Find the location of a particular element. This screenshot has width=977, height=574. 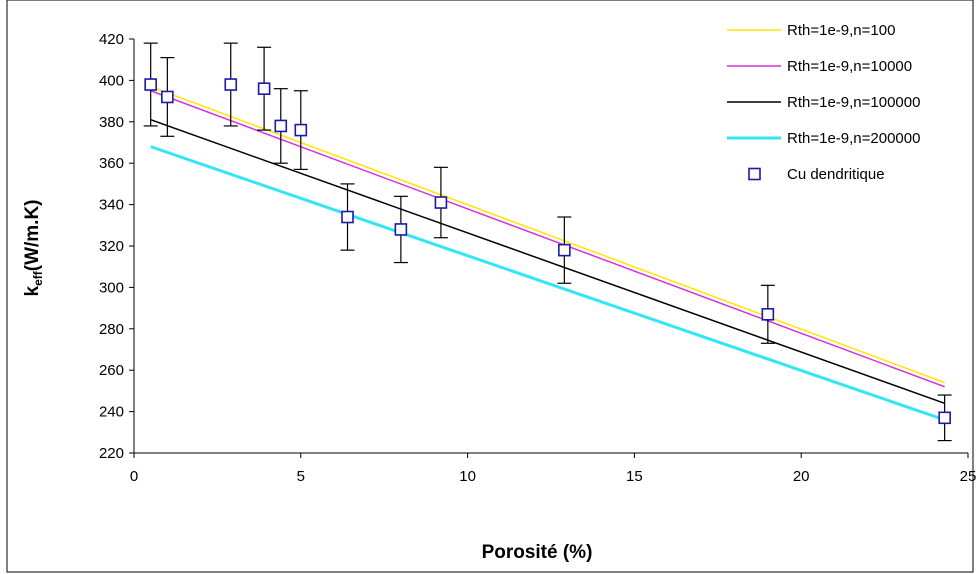

x-tick-label: 25 is located at coordinates (968, 476).